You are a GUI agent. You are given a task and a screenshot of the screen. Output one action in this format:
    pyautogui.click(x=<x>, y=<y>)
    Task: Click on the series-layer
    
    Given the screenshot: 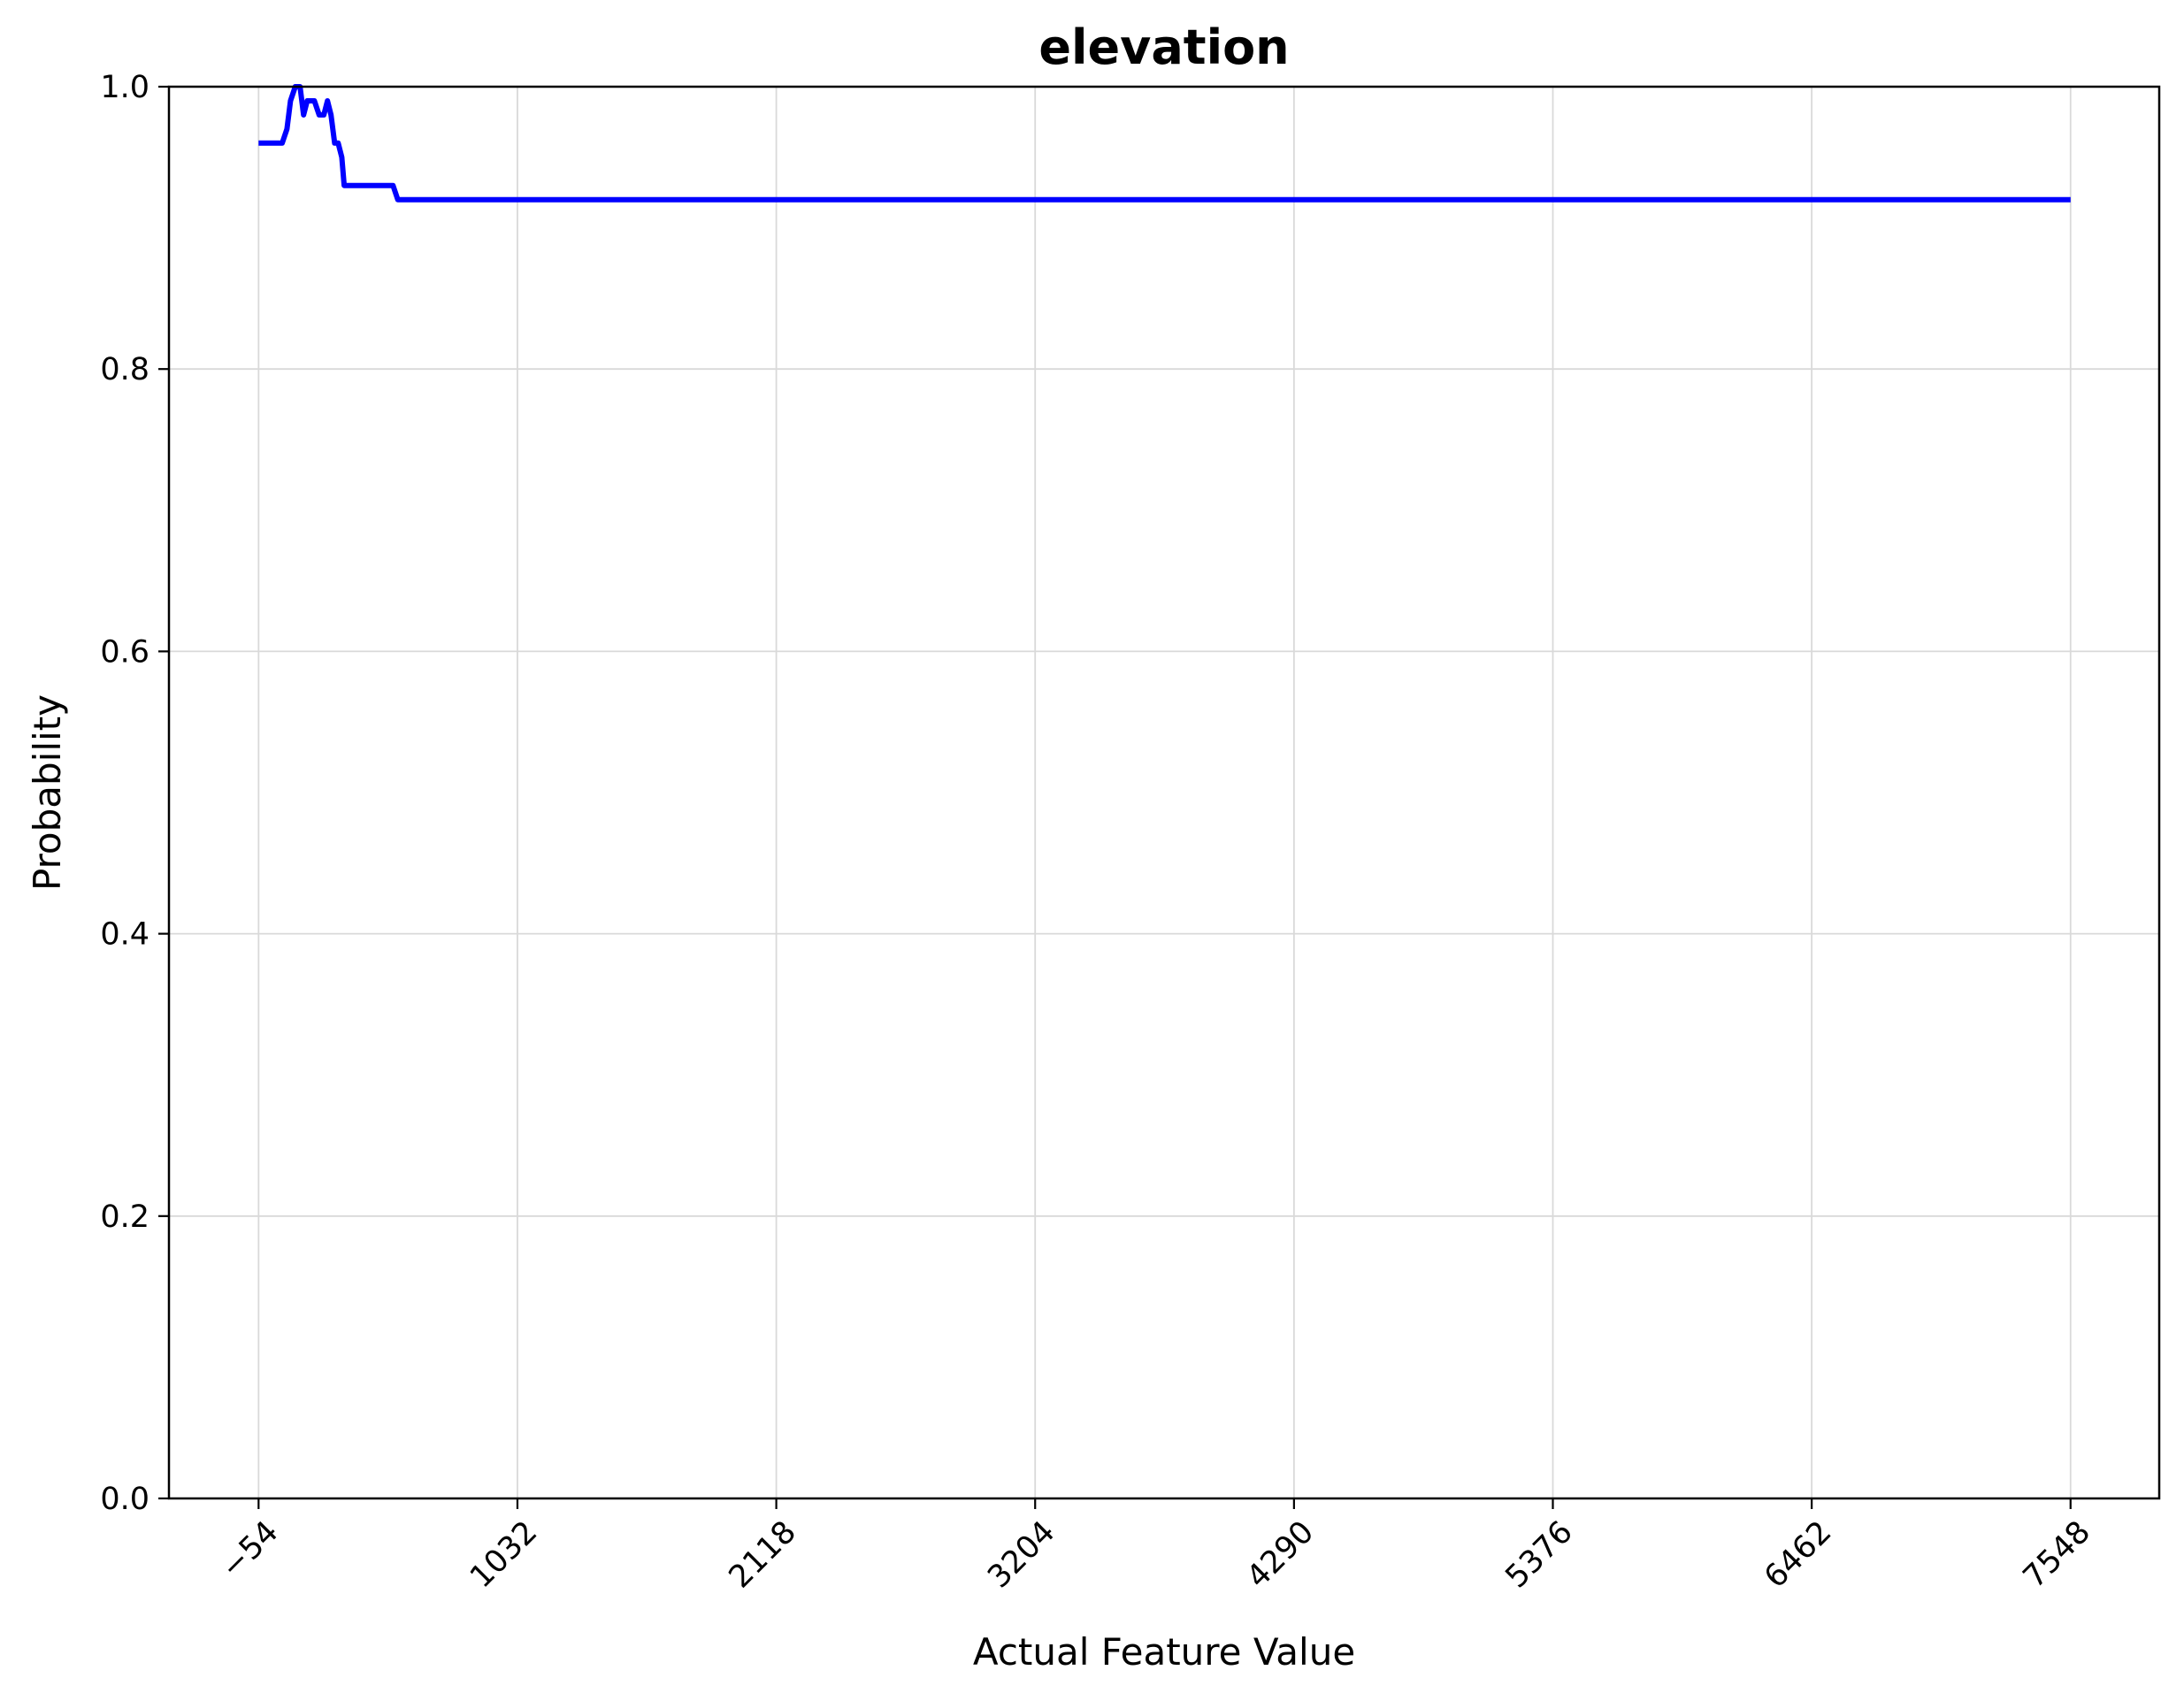 What is the action you would take?
    pyautogui.click(x=1164, y=143)
    